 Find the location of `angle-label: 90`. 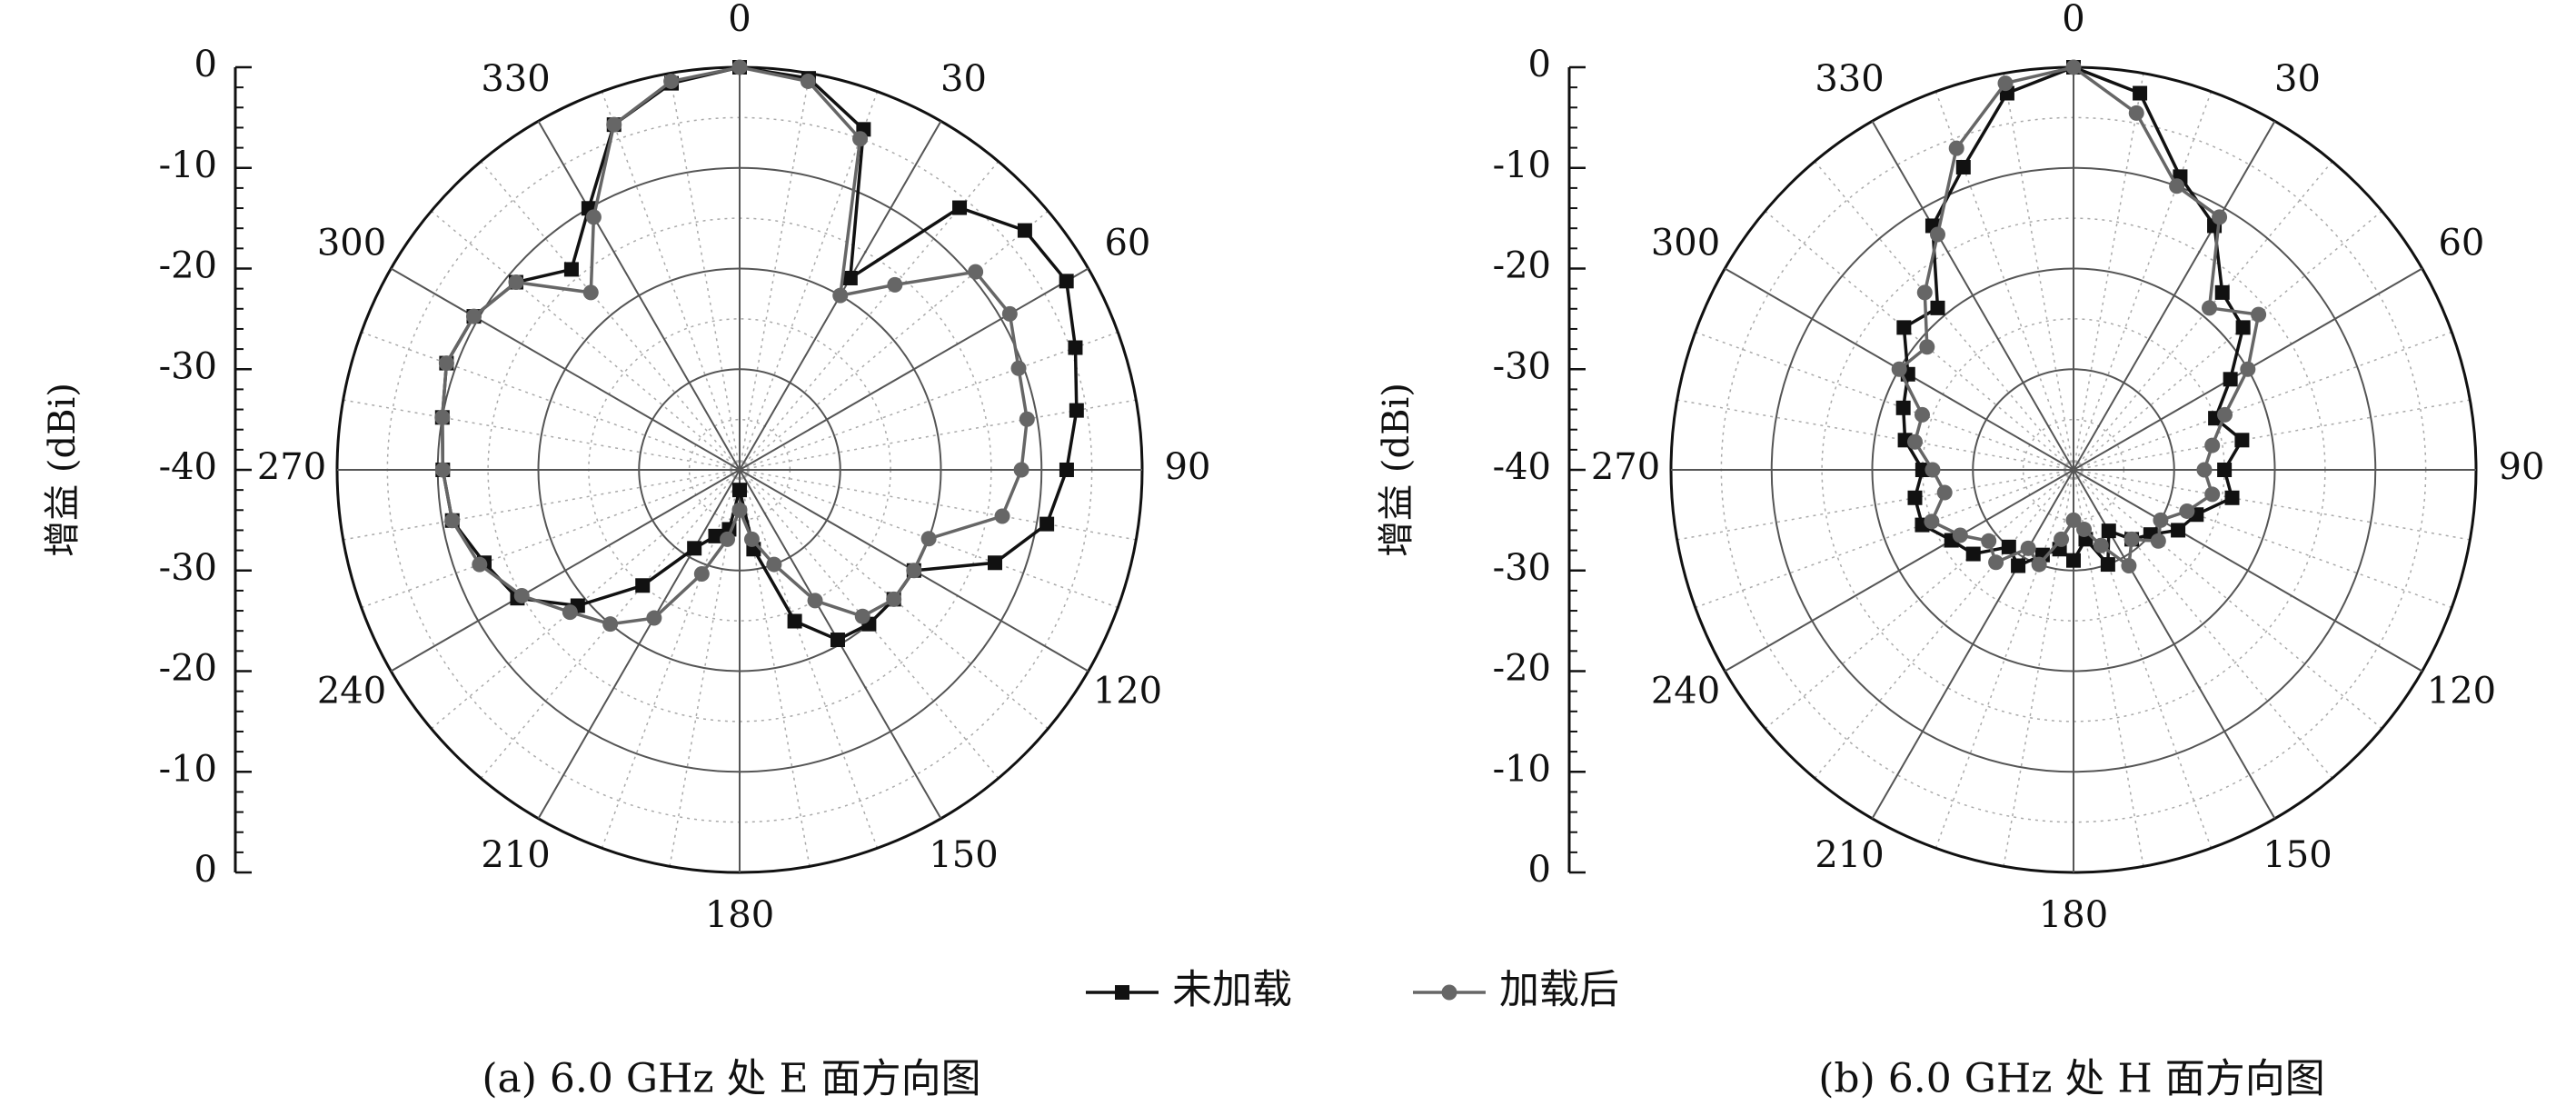

angle-label: 90 is located at coordinates (1188, 467).